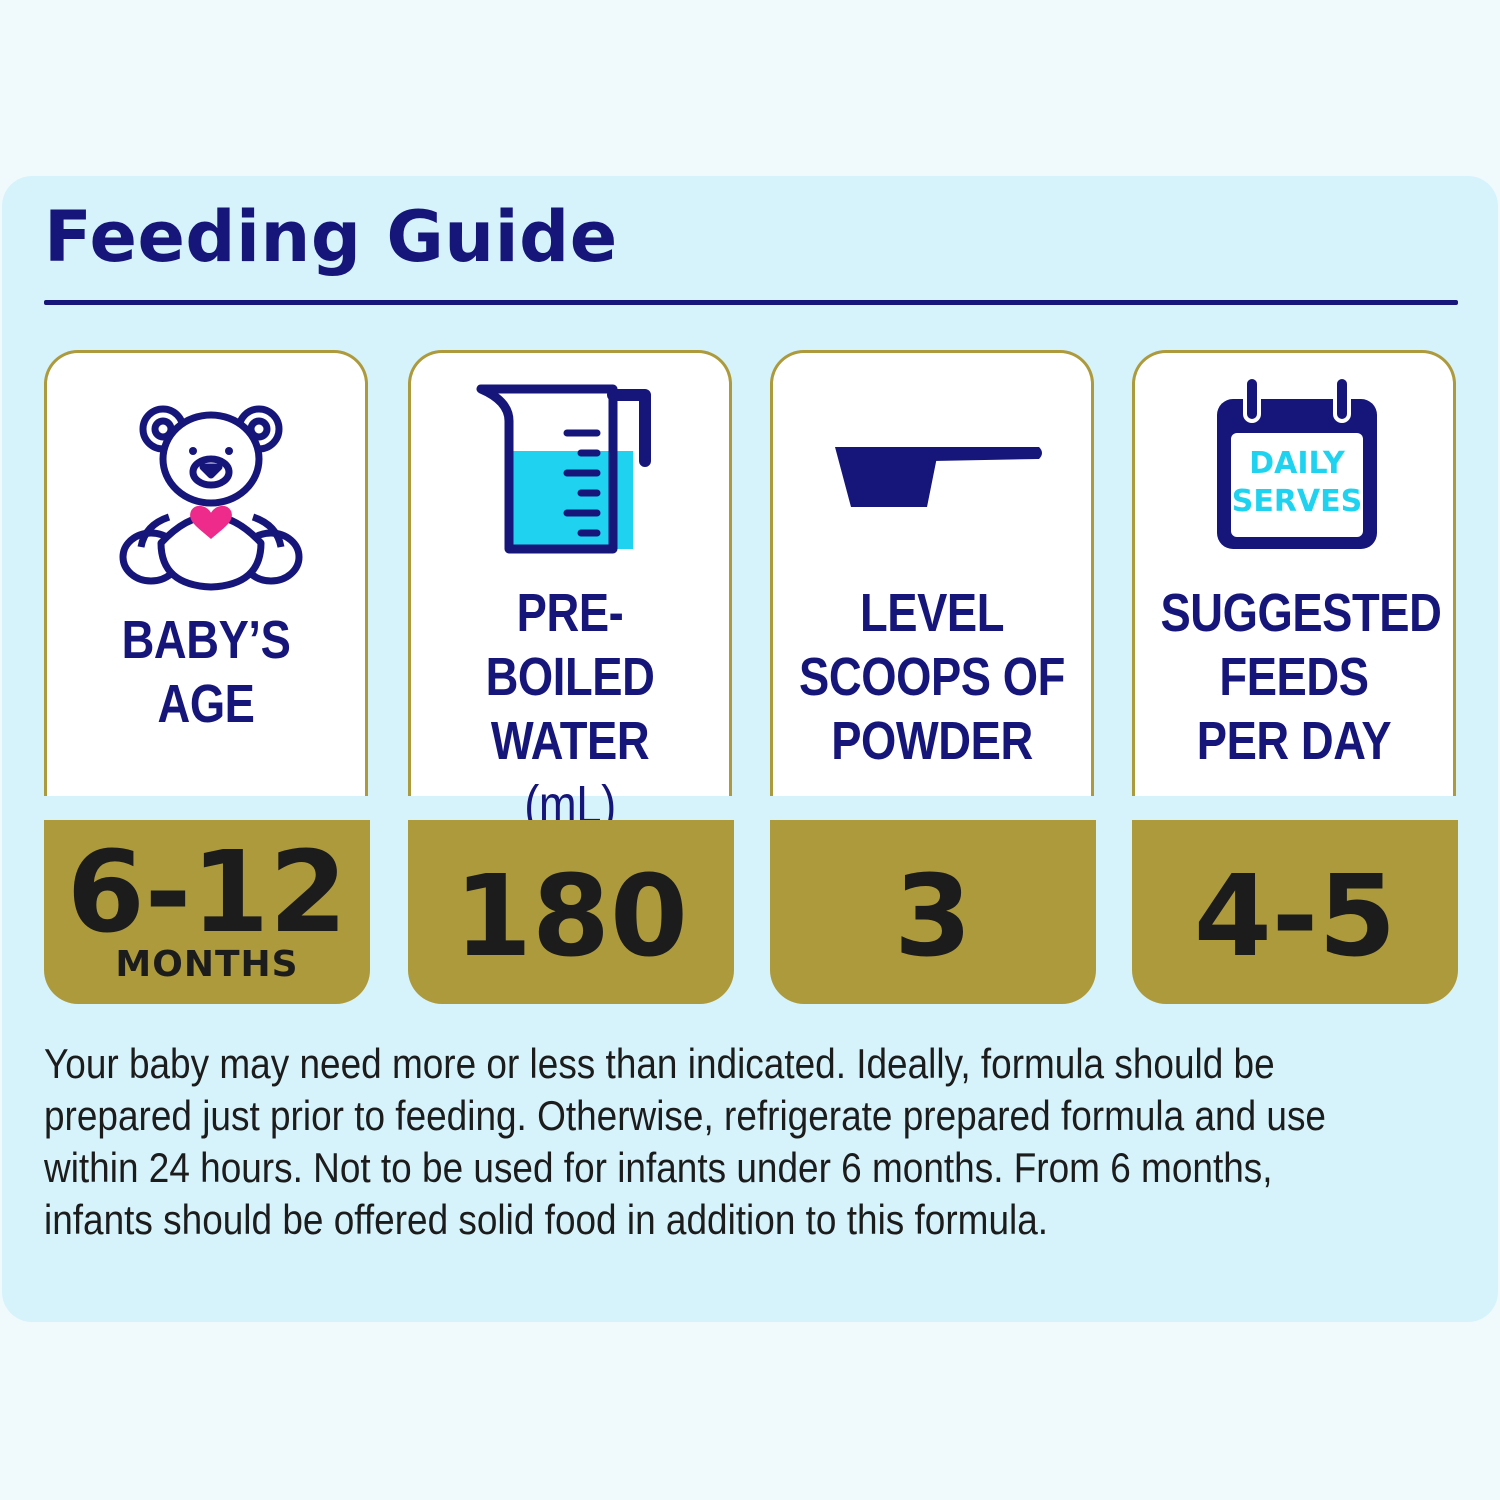  I want to click on value-scoops: 3, so click(933, 912).